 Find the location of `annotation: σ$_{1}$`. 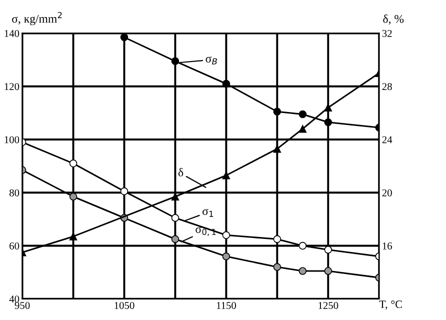

annotation: σ$_{1}$ is located at coordinates (208, 212).